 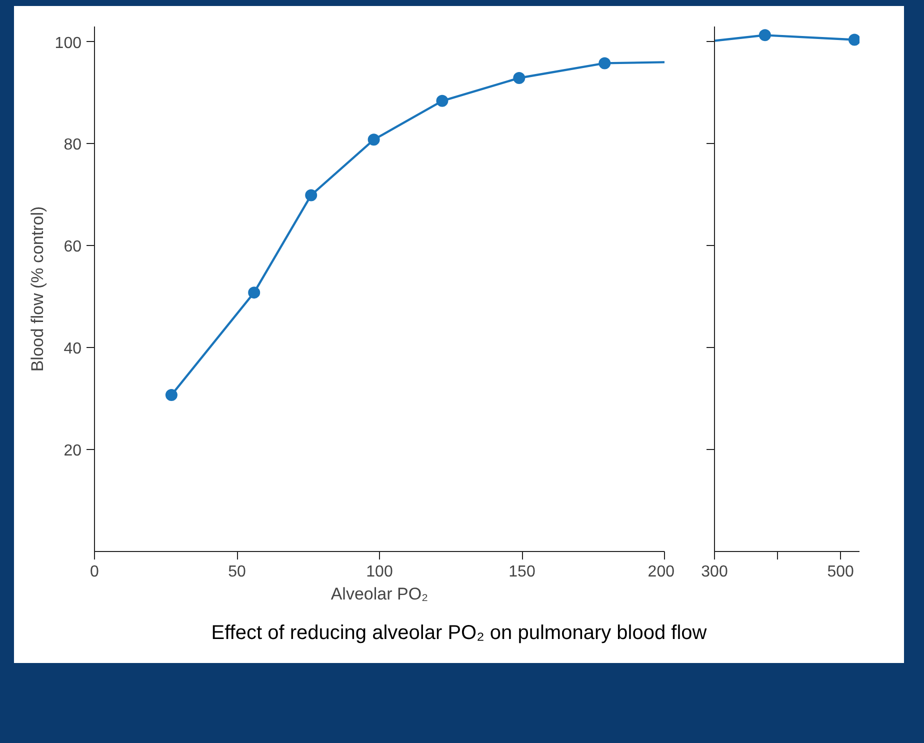 I want to click on y-tick-label: 20, so click(x=73, y=451).